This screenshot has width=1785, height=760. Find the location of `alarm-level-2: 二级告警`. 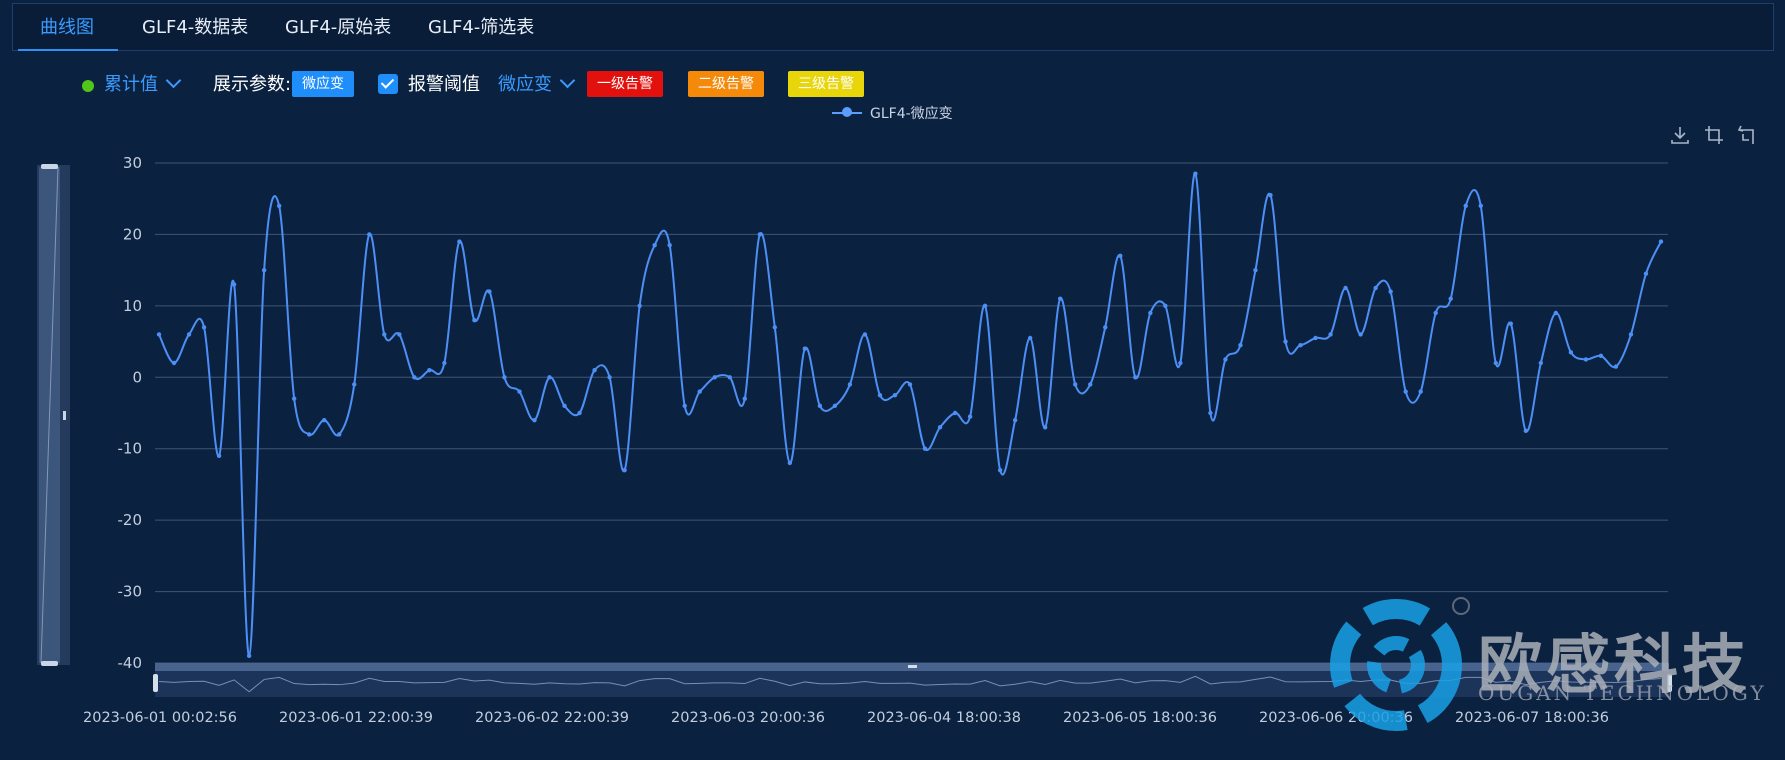

alarm-level-2: 二级告警 is located at coordinates (726, 84).